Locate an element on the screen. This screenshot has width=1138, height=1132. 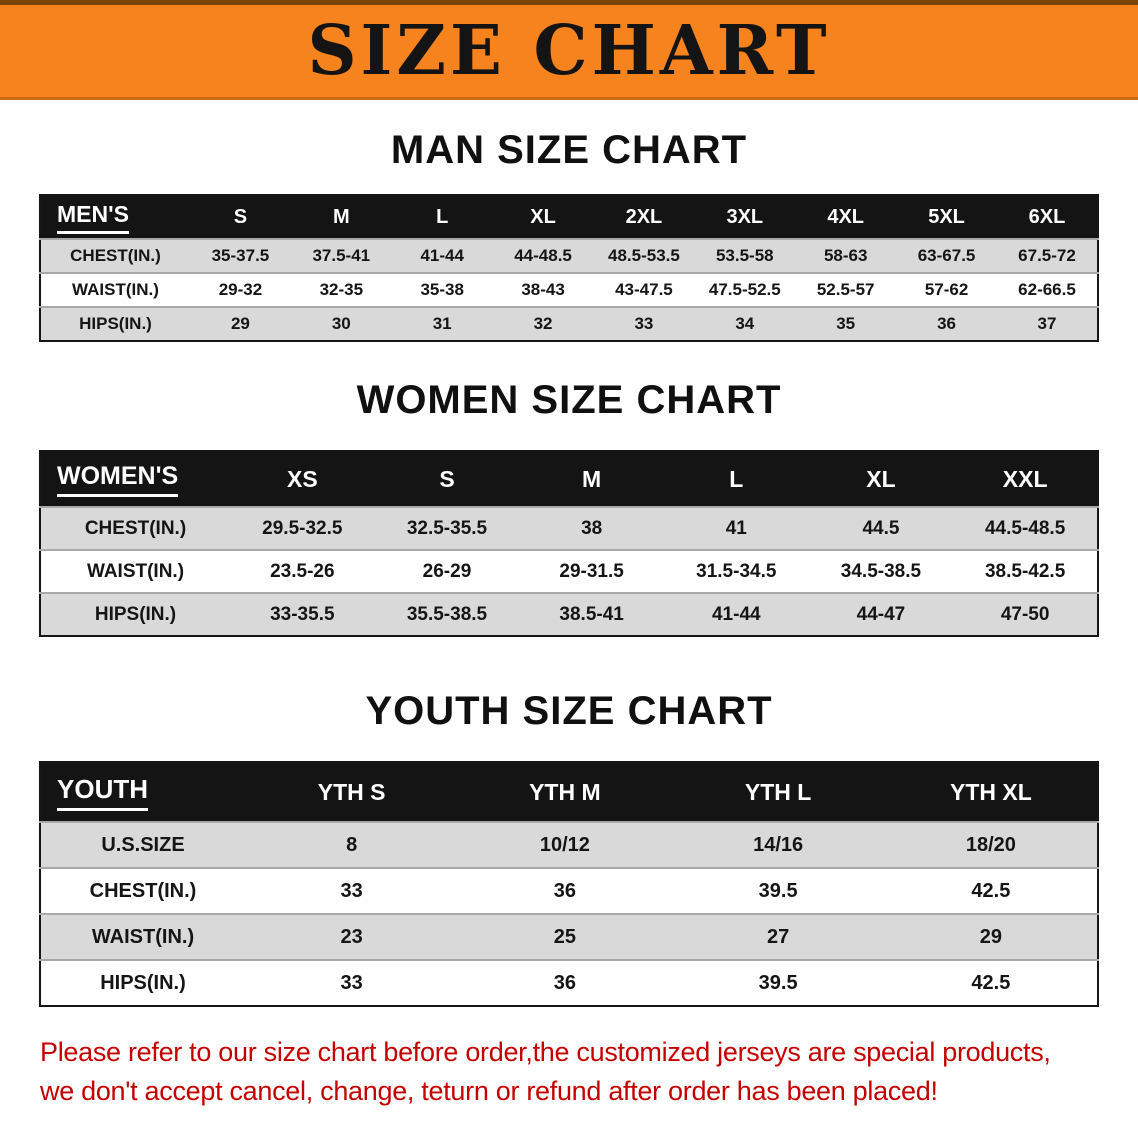
size-value: 34 is located at coordinates (745, 323).